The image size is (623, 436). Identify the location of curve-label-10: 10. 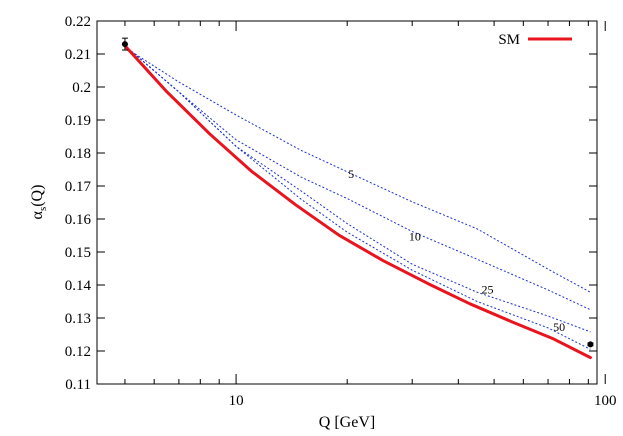
(415, 236).